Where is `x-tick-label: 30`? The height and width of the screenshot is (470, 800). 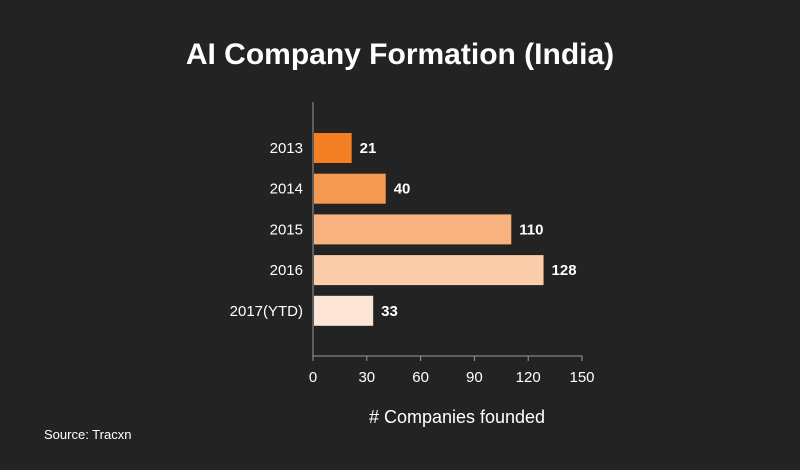 x-tick-label: 30 is located at coordinates (366, 377).